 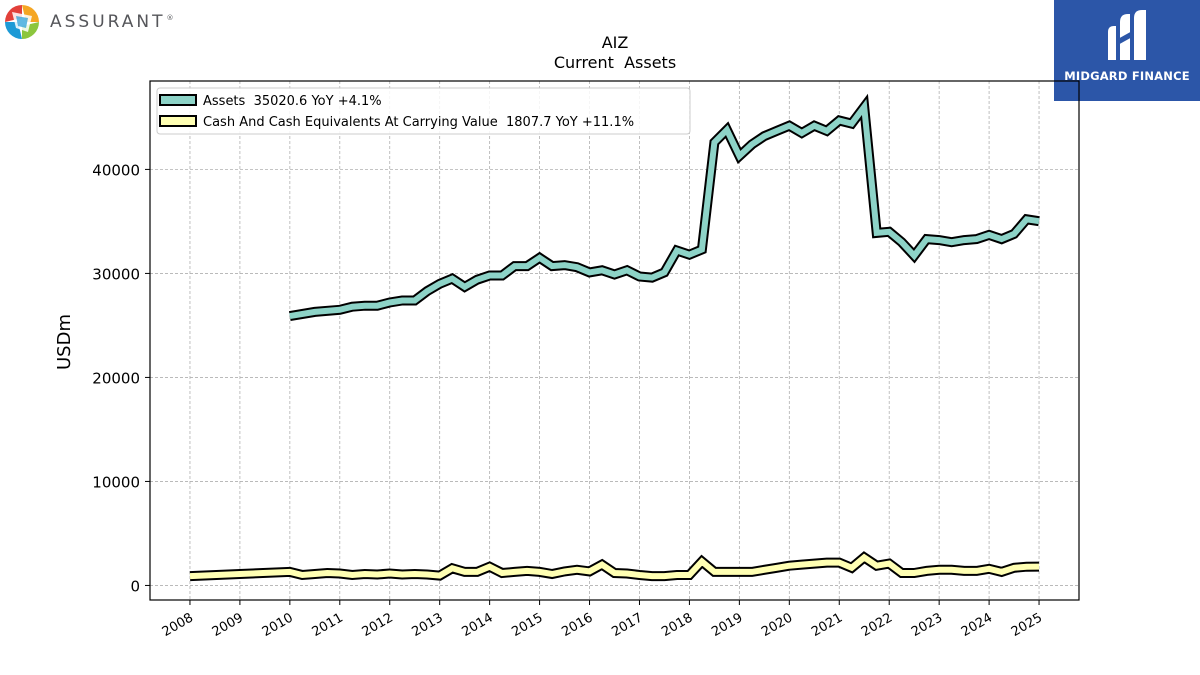 What do you see at coordinates (116, 378) in the screenshot?
I see `y-tick-label: 20000` at bounding box center [116, 378].